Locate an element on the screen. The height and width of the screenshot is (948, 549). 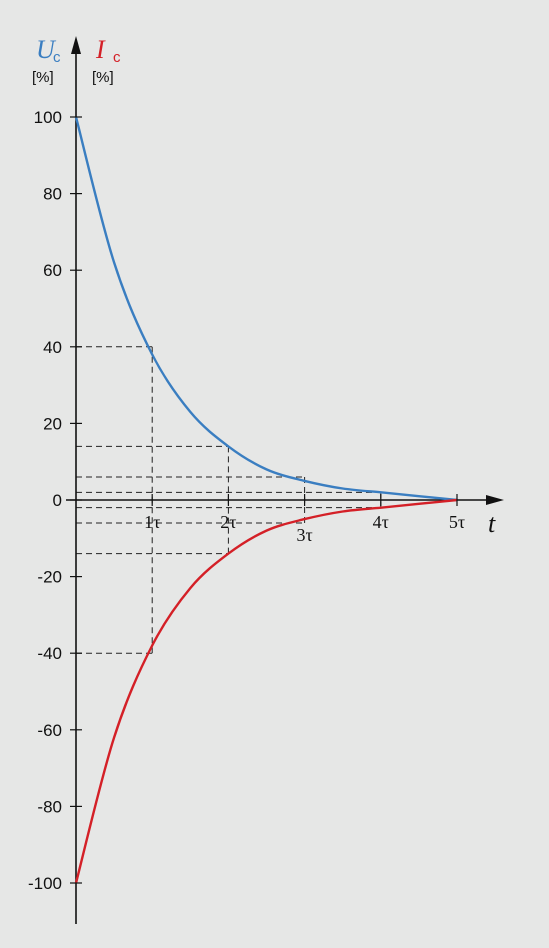
y-tick-label-10: -100 is located at coordinates (45, 883).